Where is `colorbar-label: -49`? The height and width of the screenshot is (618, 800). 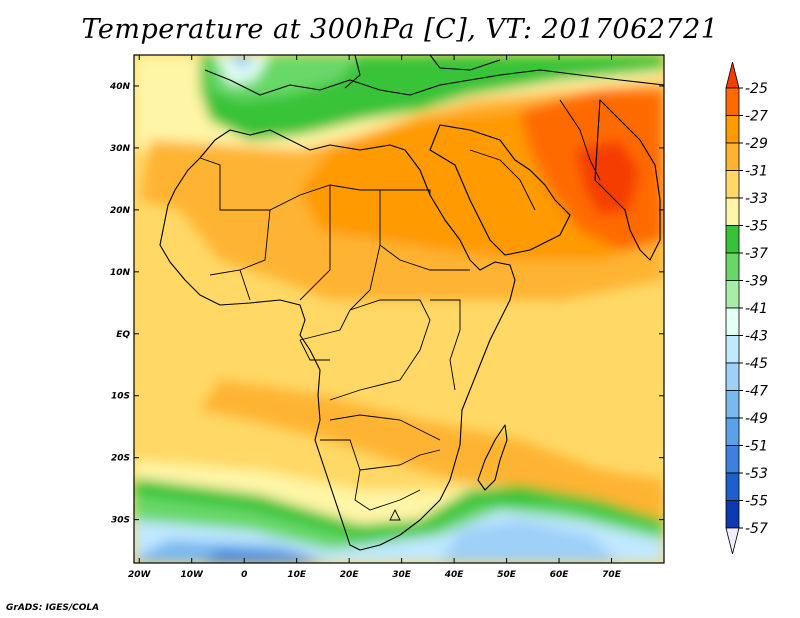
colorbar-label: -49 is located at coordinates (756, 419).